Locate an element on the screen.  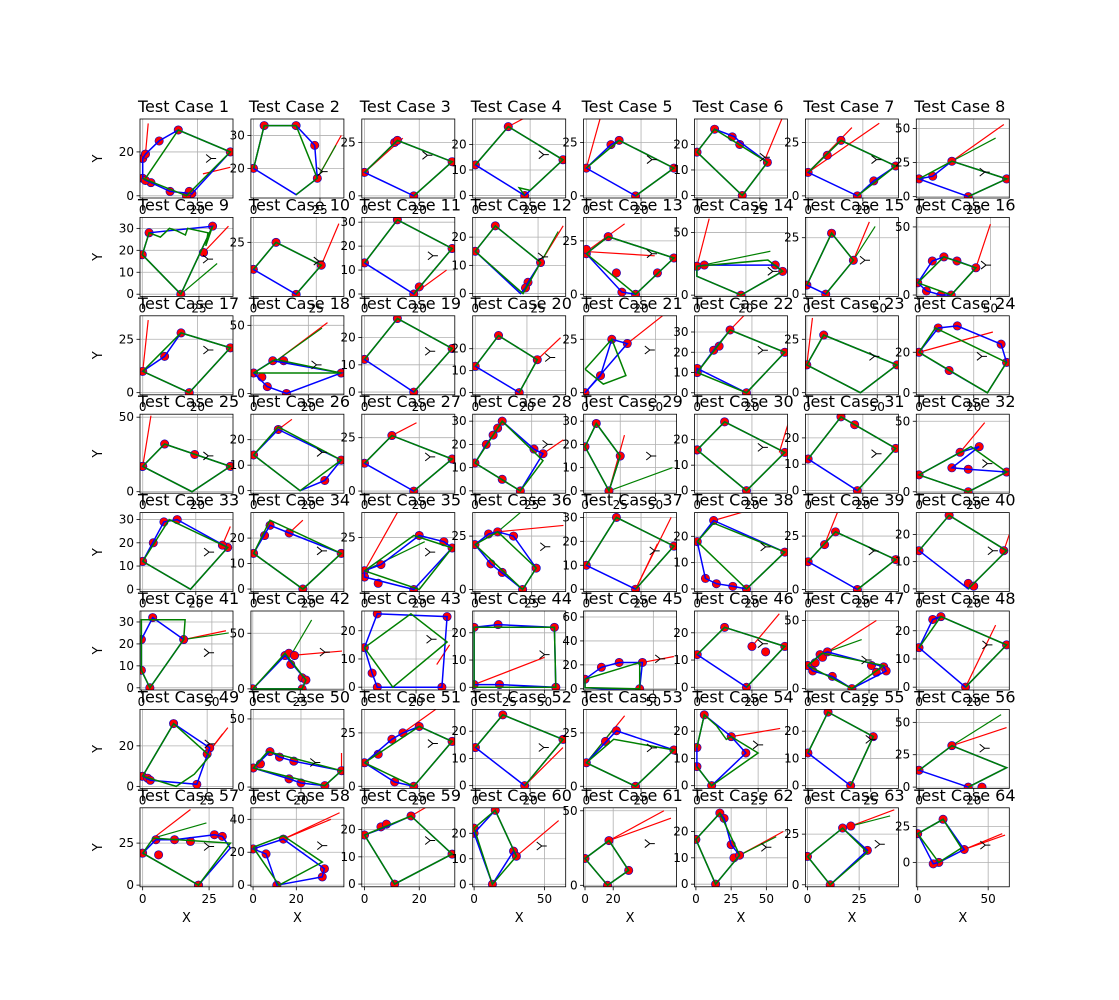
direction-ray-secondary is located at coordinates (199, 279).